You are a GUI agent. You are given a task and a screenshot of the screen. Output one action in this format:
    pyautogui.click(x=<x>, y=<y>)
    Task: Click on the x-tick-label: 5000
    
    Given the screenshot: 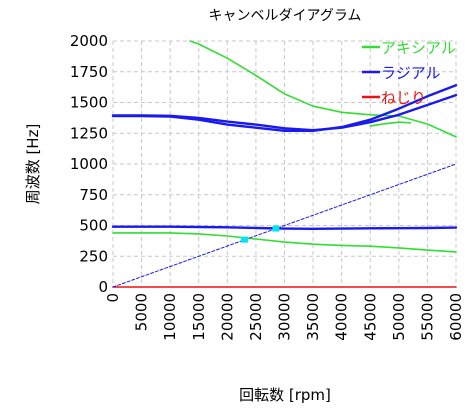 What is the action you would take?
    pyautogui.click(x=142, y=312)
    